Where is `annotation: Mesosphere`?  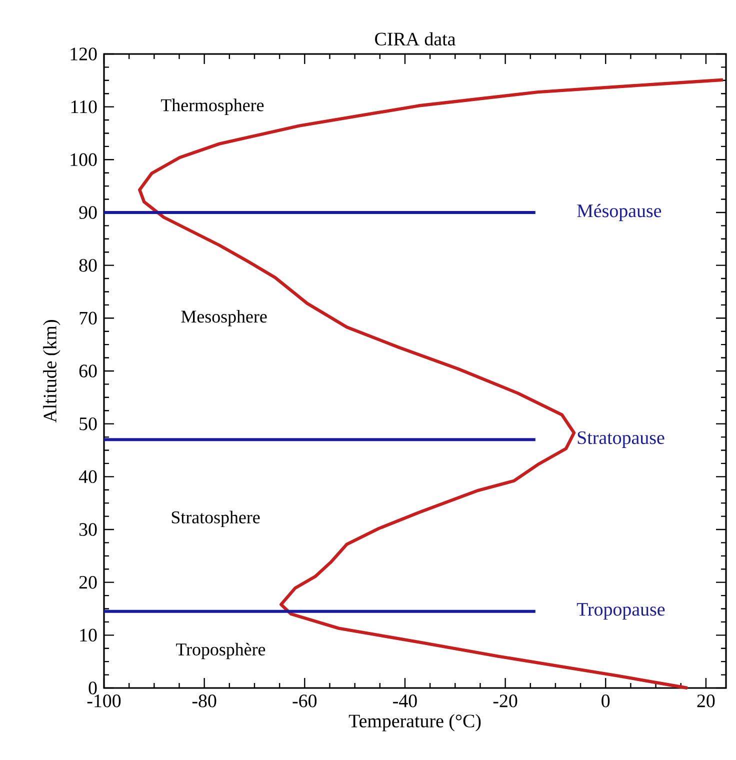
annotation: Mesosphere is located at coordinates (224, 318).